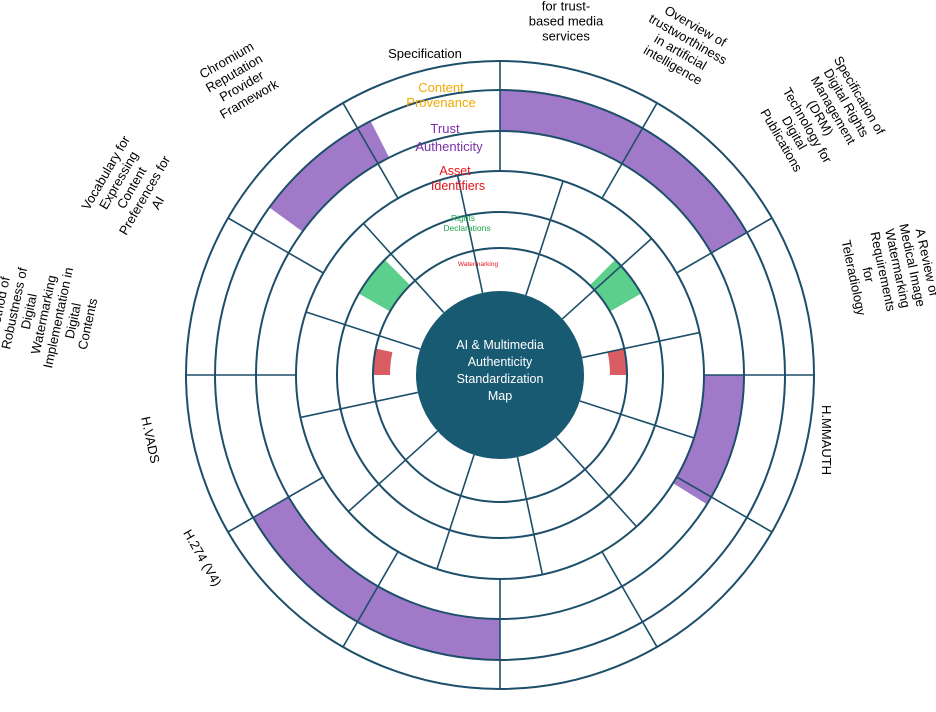 The width and height of the screenshot is (936, 712). I want to click on spec-hmmauth-line-1: H.MMAUTH, so click(826, 440).